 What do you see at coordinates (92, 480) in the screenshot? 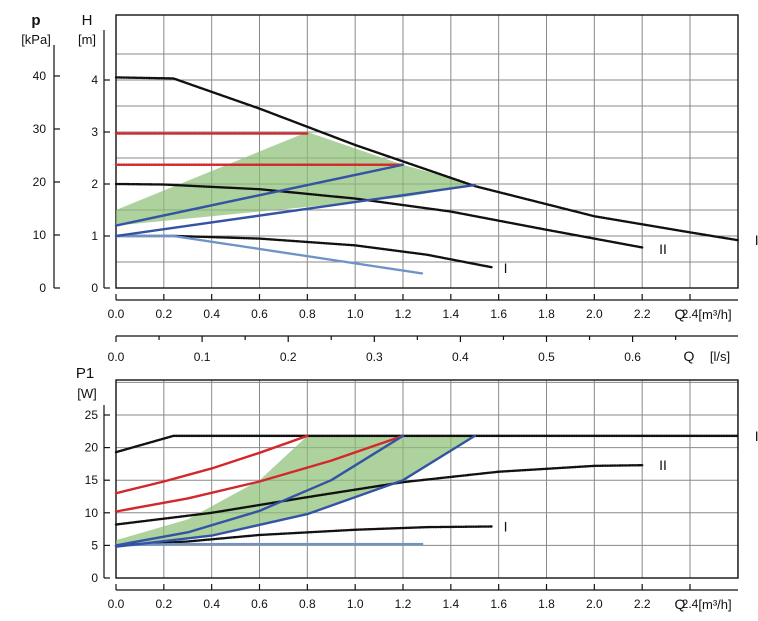
I see `power-y-tick-label: 15` at bounding box center [92, 480].